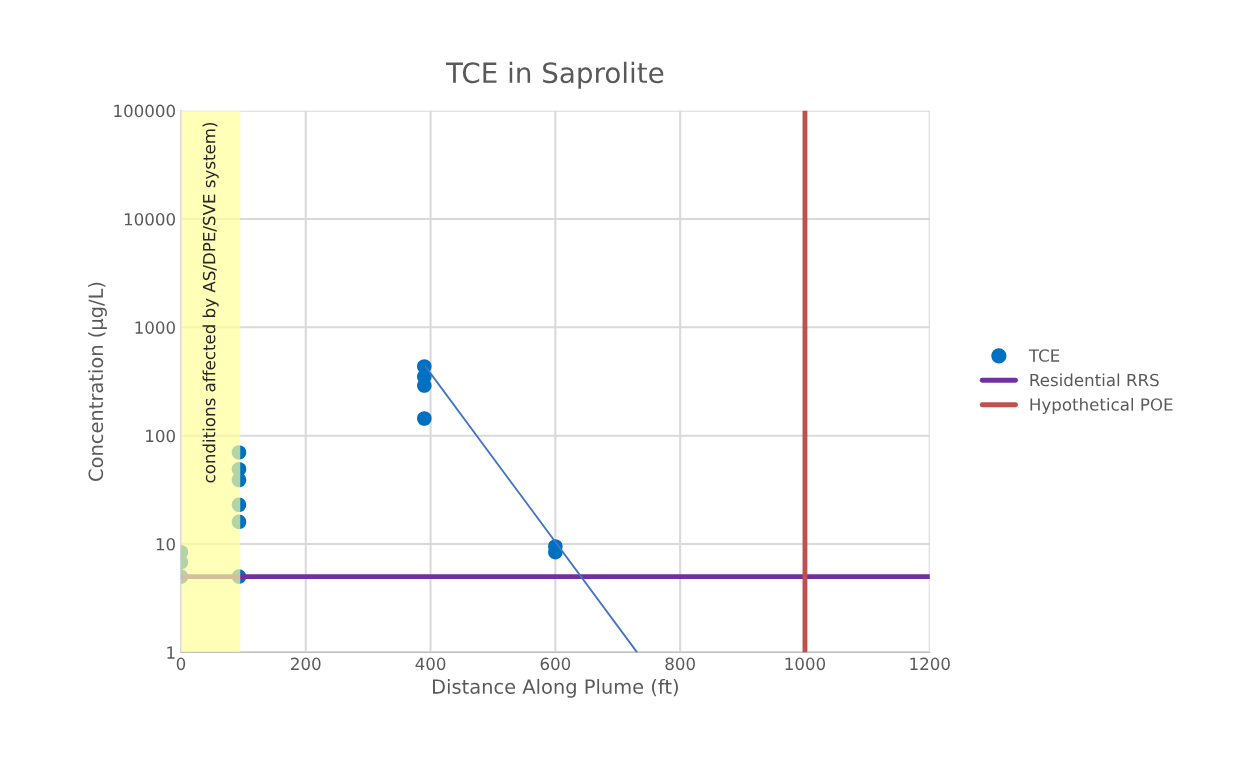  What do you see at coordinates (165, 544) in the screenshot?
I see `y-tick-label: 10` at bounding box center [165, 544].